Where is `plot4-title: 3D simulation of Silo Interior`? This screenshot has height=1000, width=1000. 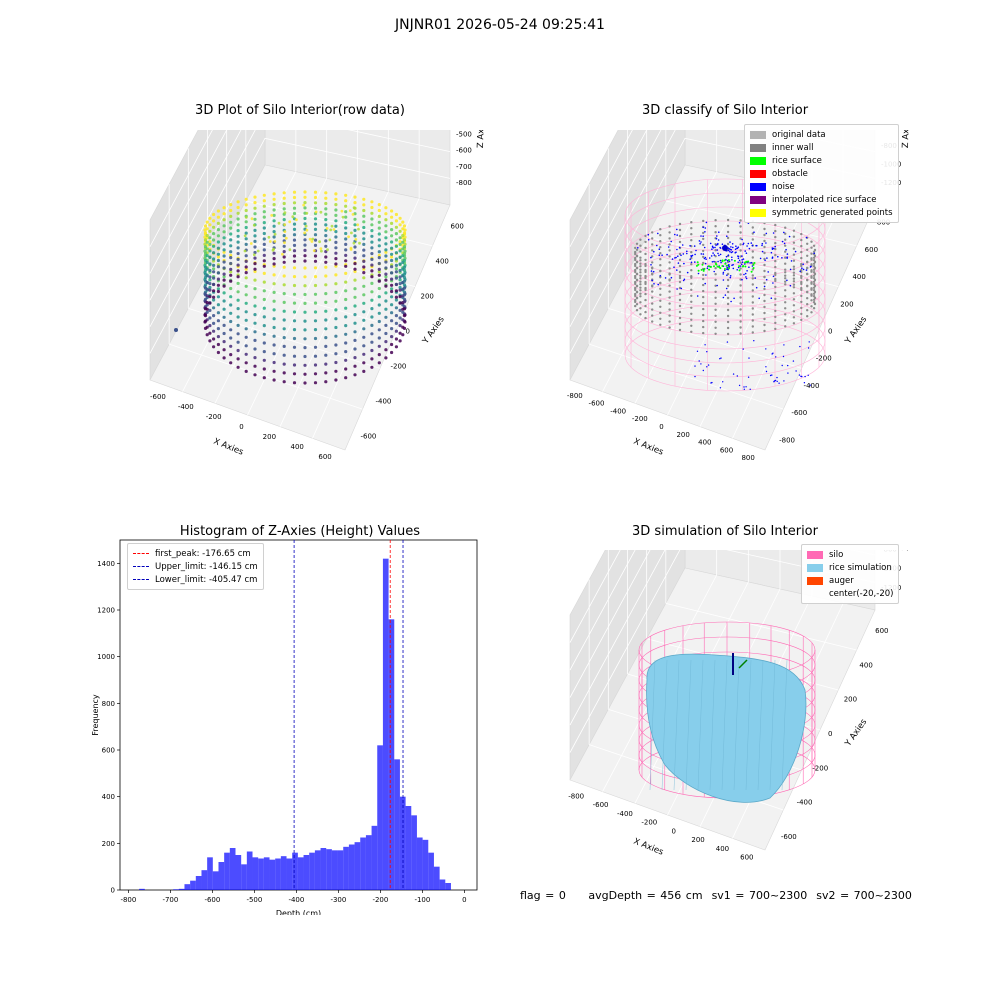 plot4-title: 3D simulation of Silo Interior is located at coordinates (725, 531).